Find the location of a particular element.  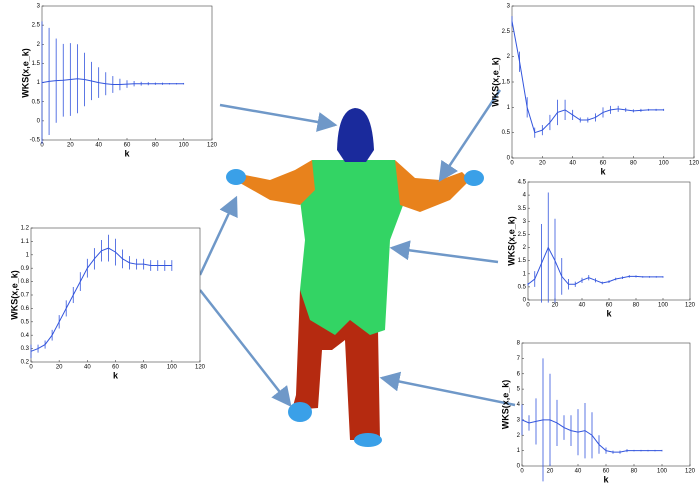

left-hand is located at coordinates (236, 177).